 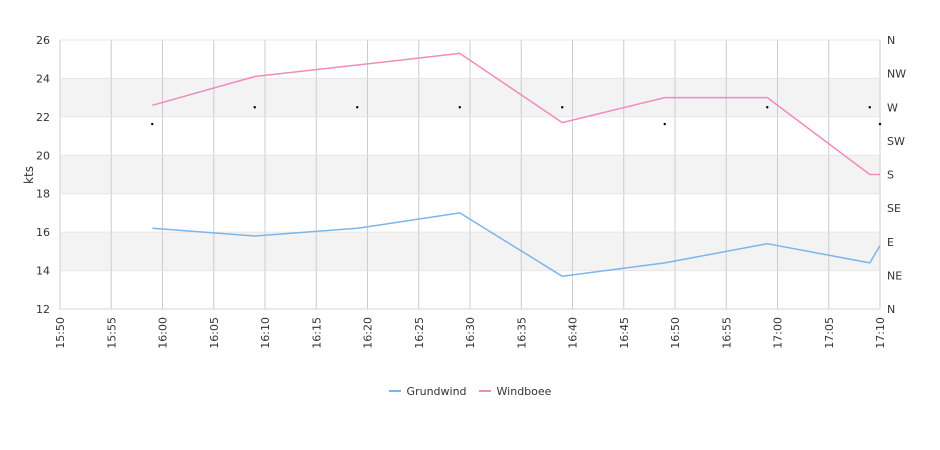 I want to click on x-tick-label: 16:45, so click(x=624, y=333).